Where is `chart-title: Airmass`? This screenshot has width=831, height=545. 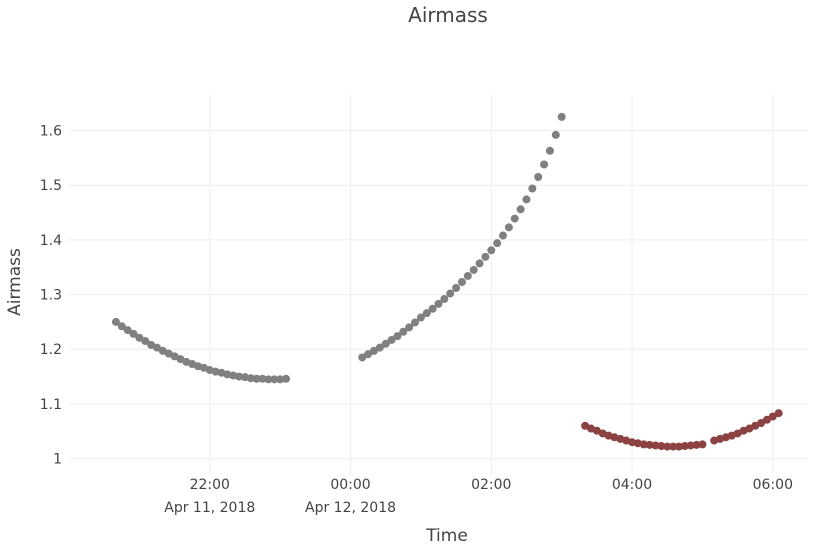
chart-title: Airmass is located at coordinates (448, 15).